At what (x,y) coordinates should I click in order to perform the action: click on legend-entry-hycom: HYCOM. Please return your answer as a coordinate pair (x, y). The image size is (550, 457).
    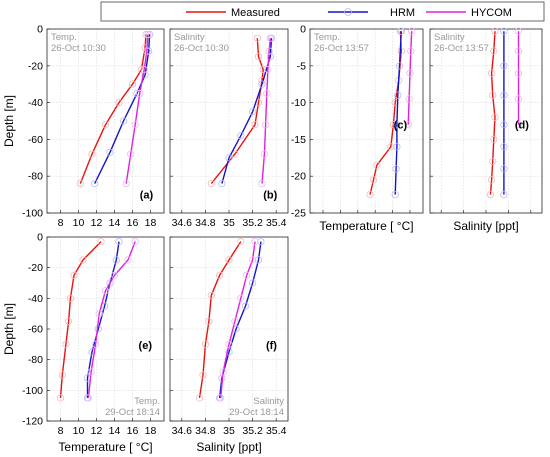
    Looking at the image, I should click on (469, 13).